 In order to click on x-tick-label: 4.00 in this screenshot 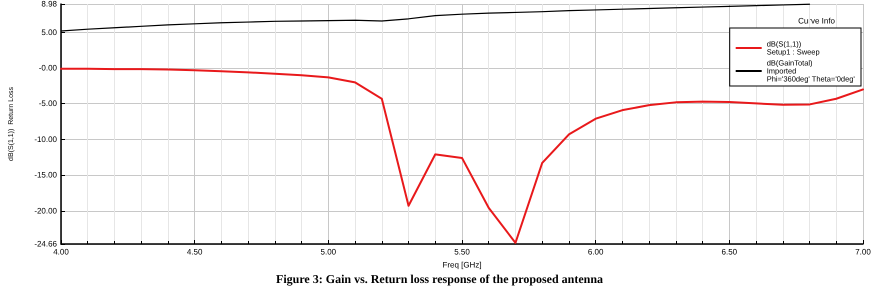, I will do `click(61, 252)`.